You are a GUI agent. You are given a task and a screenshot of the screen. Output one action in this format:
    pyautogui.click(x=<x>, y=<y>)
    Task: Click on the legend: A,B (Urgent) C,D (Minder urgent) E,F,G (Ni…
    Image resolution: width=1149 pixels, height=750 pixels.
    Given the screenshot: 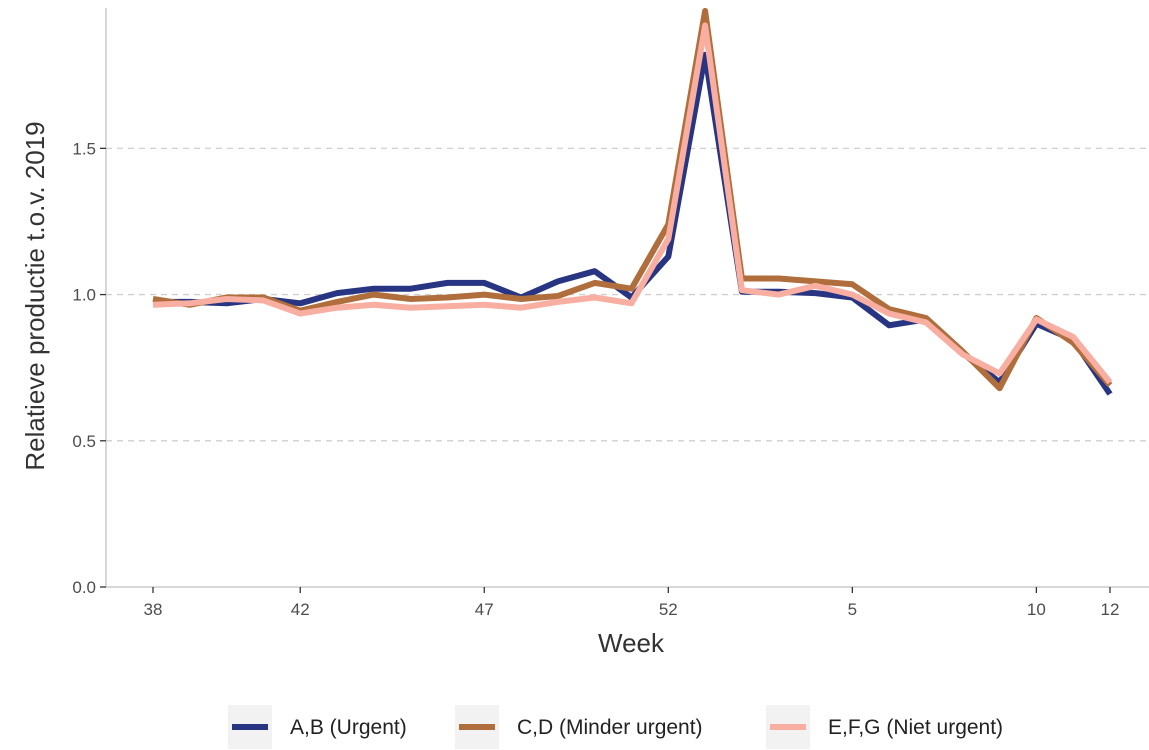 What is the action you would take?
    pyautogui.click(x=615, y=727)
    